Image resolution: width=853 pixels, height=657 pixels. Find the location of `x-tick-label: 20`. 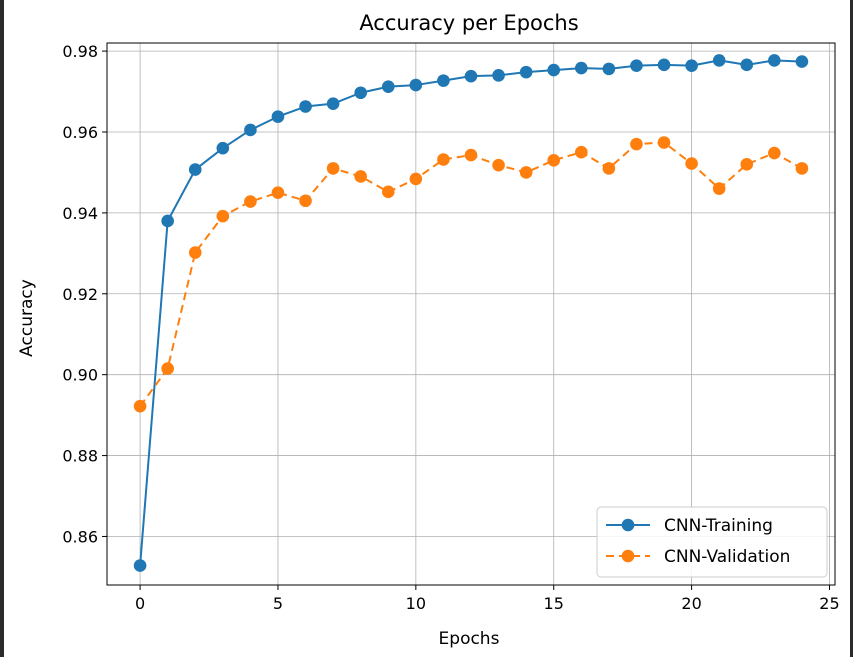

x-tick-label: 20 is located at coordinates (691, 603).